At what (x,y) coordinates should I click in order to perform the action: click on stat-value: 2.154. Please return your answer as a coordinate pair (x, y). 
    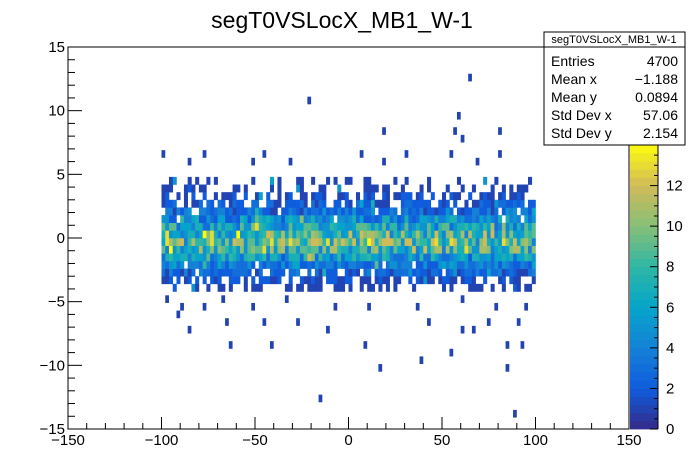
    Looking at the image, I should click on (660, 133).